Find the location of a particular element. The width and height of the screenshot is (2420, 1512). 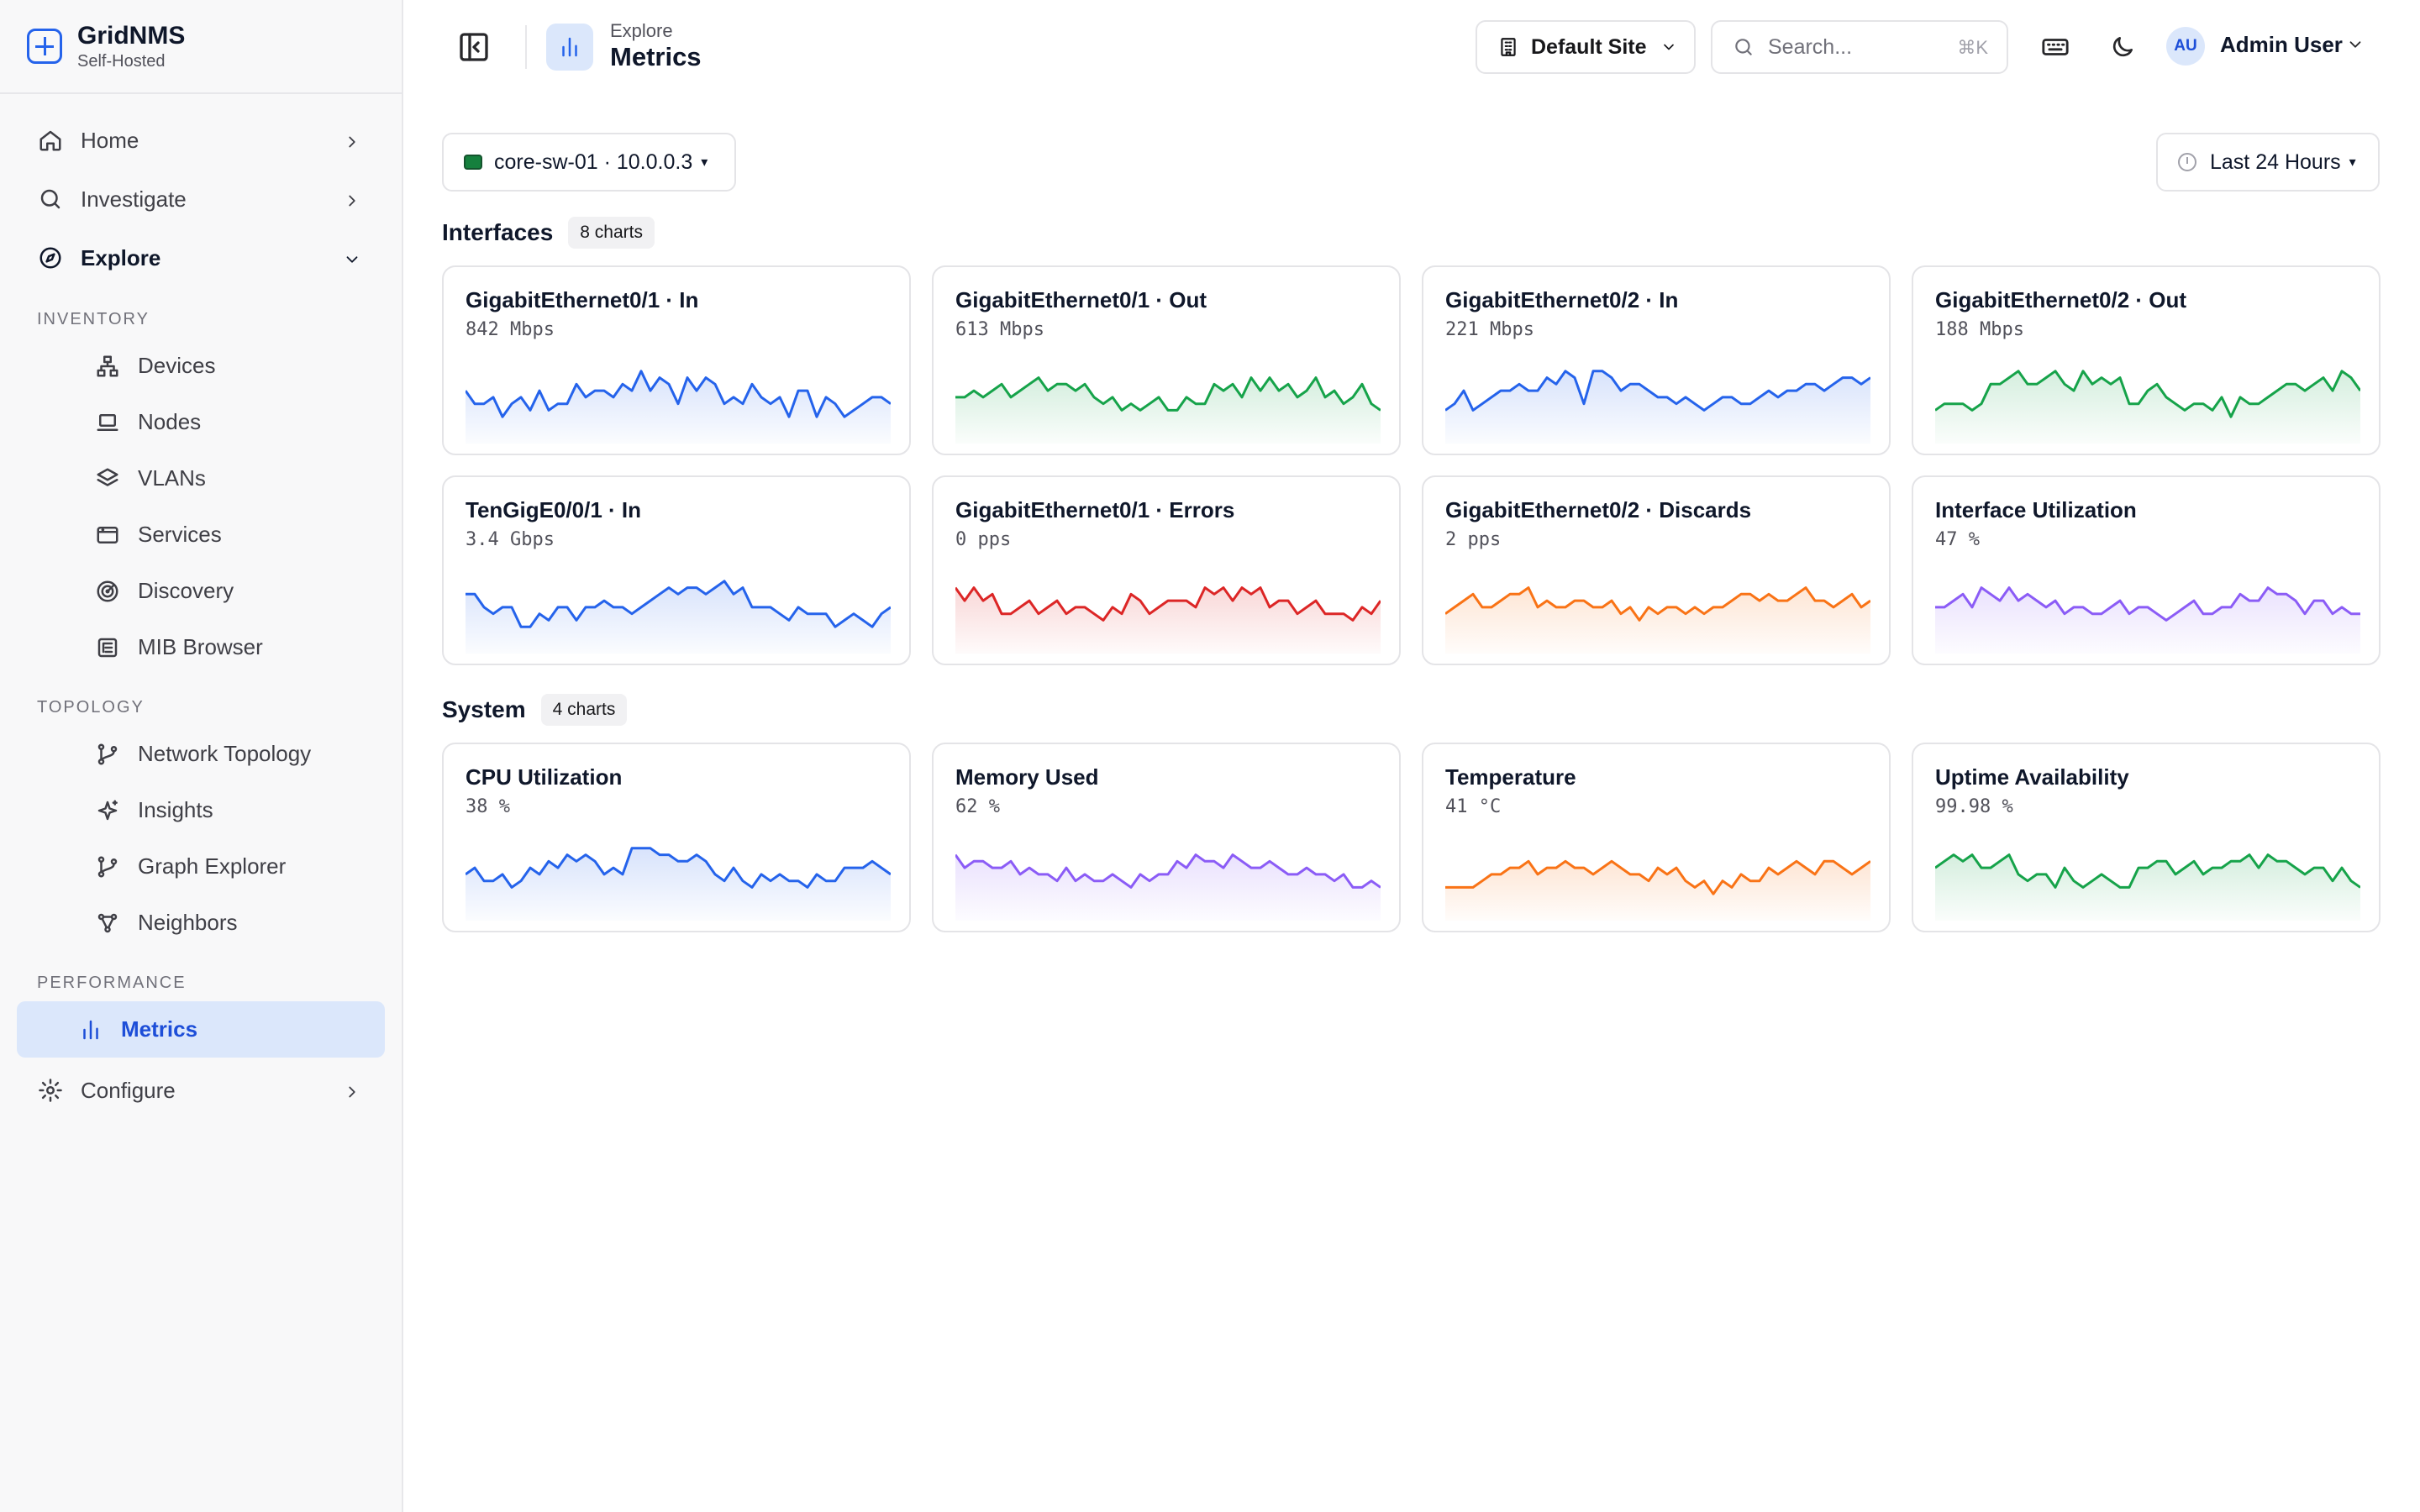

sidebar-item-label: Graph Explorer is located at coordinates (212, 866).